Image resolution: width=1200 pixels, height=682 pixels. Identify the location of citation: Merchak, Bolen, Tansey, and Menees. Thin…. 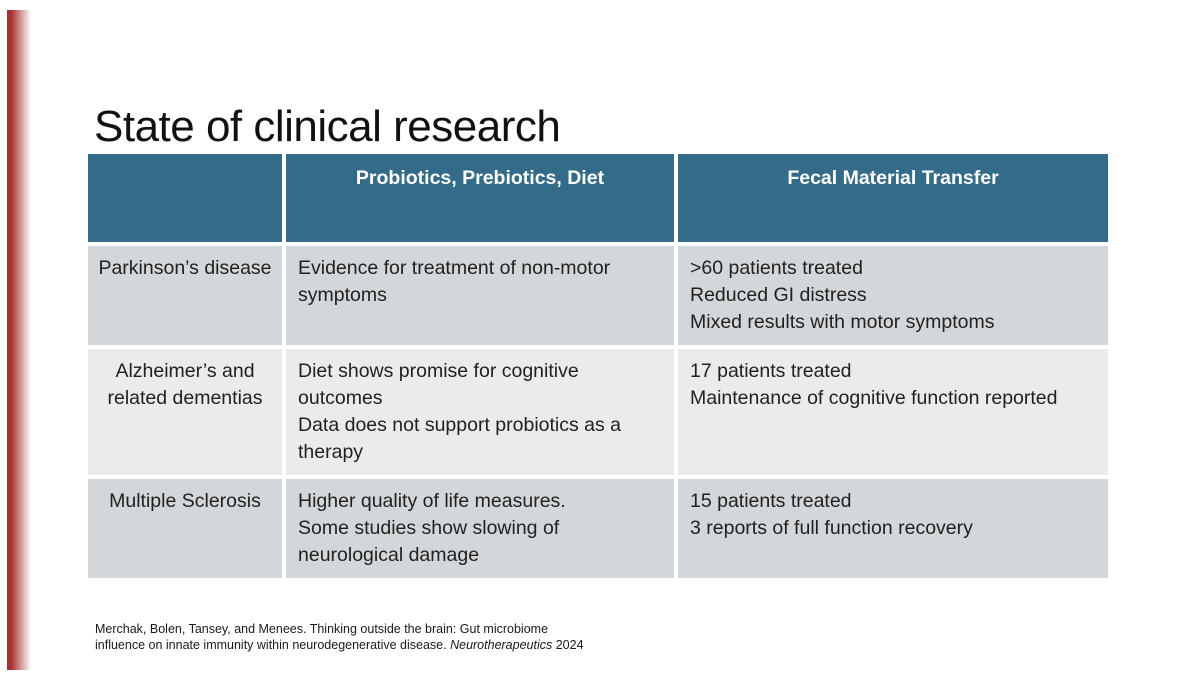
(341, 637).